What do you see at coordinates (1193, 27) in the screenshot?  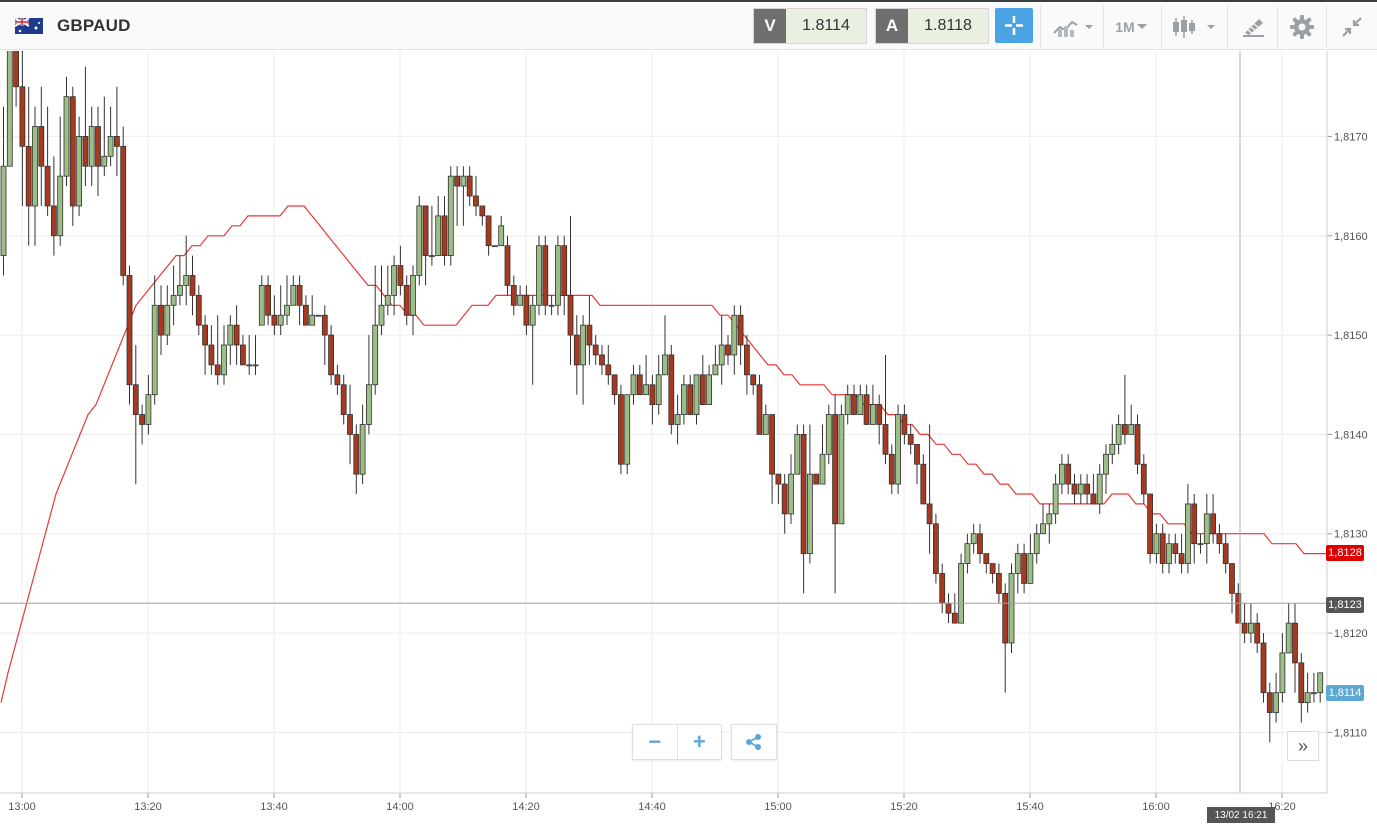 I see `candle-style-button` at bounding box center [1193, 27].